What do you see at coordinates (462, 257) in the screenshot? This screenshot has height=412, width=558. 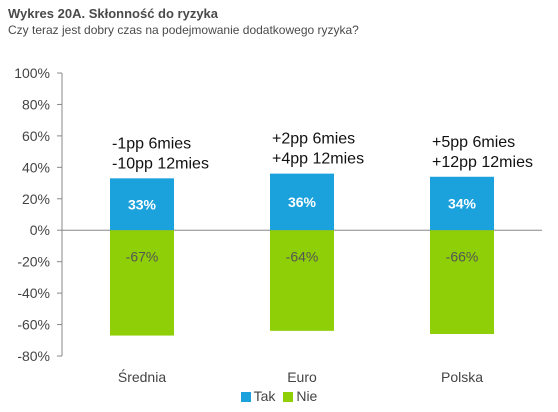 I see `data-label-nie: -66%` at bounding box center [462, 257].